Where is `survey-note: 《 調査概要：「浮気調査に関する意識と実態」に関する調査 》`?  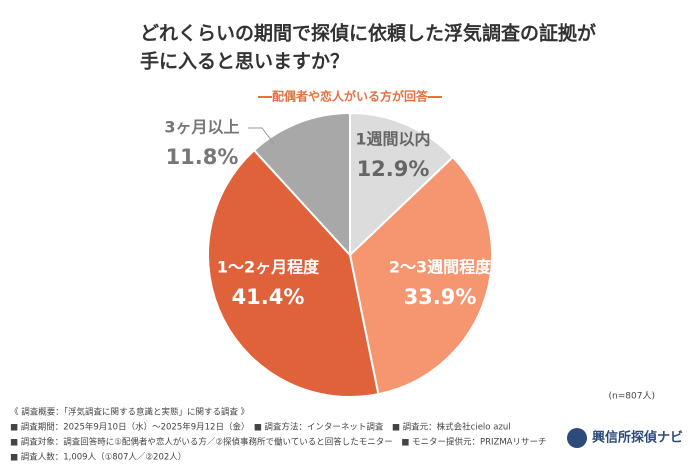
survey-note: 《 調査概要：「浮気調査に関する意識と実態」に関する調査 》 is located at coordinates (129, 412).